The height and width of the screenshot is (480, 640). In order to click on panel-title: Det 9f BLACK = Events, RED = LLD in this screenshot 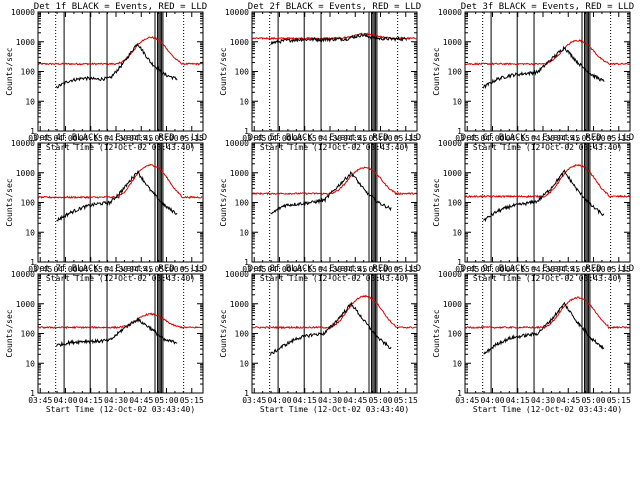, I will do `click(547, 269)`.